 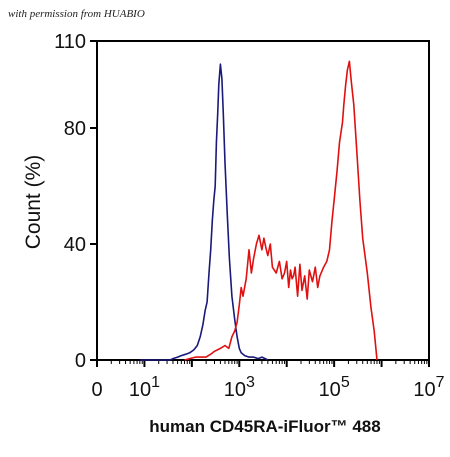 What do you see at coordinates (239, 387) in the screenshot?
I see `x-tick-label: 10³` at bounding box center [239, 387].